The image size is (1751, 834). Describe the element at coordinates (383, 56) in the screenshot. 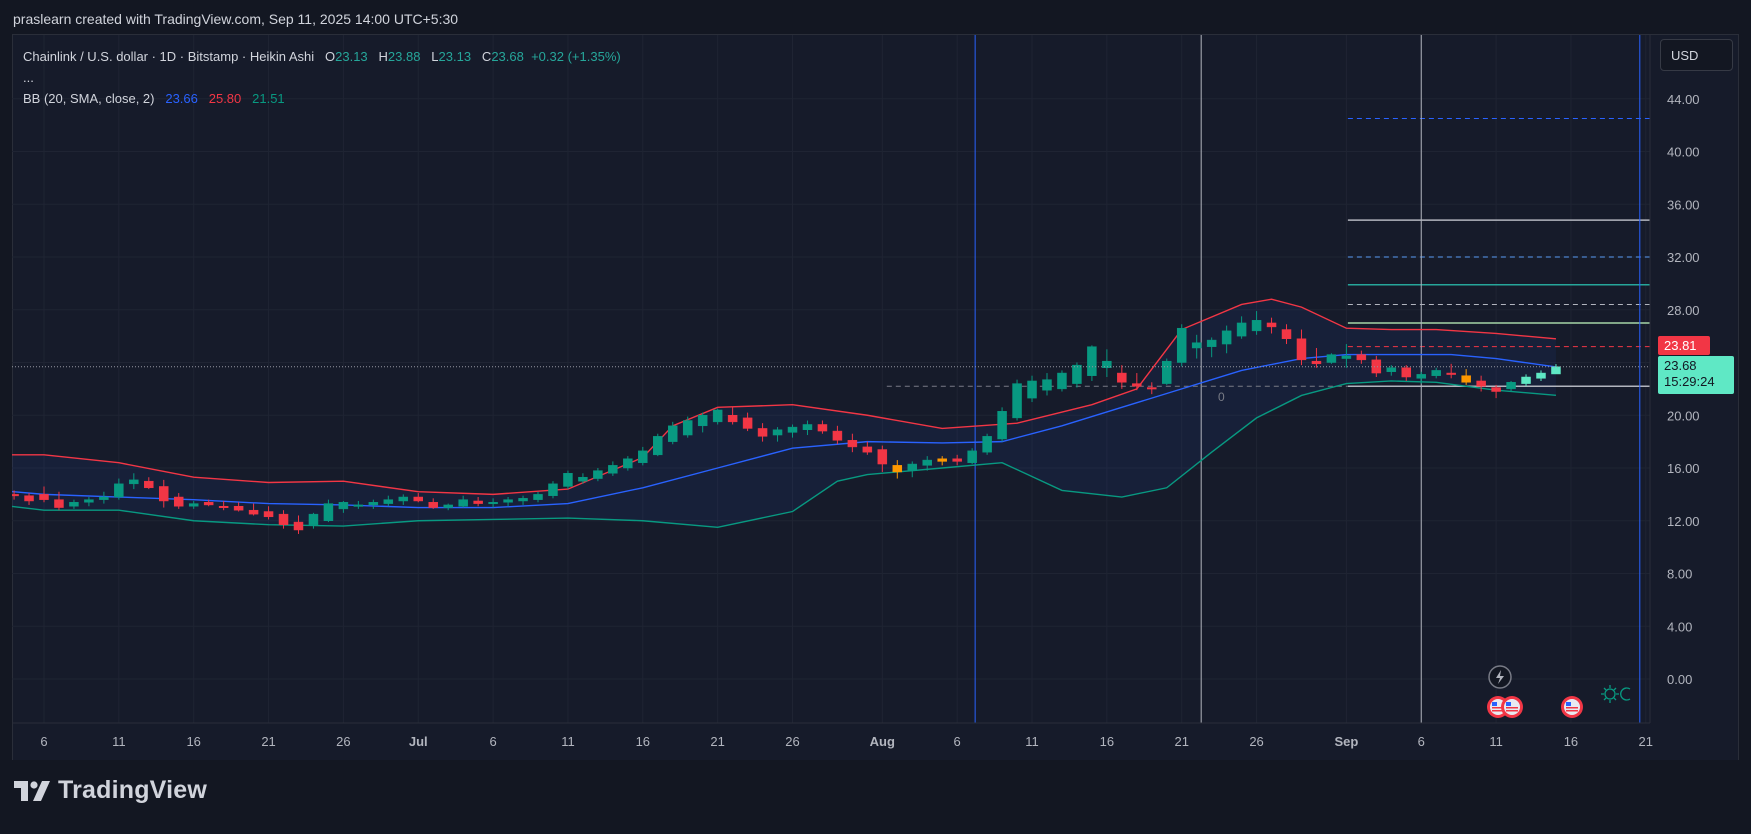

I see `high-label: H` at that location.